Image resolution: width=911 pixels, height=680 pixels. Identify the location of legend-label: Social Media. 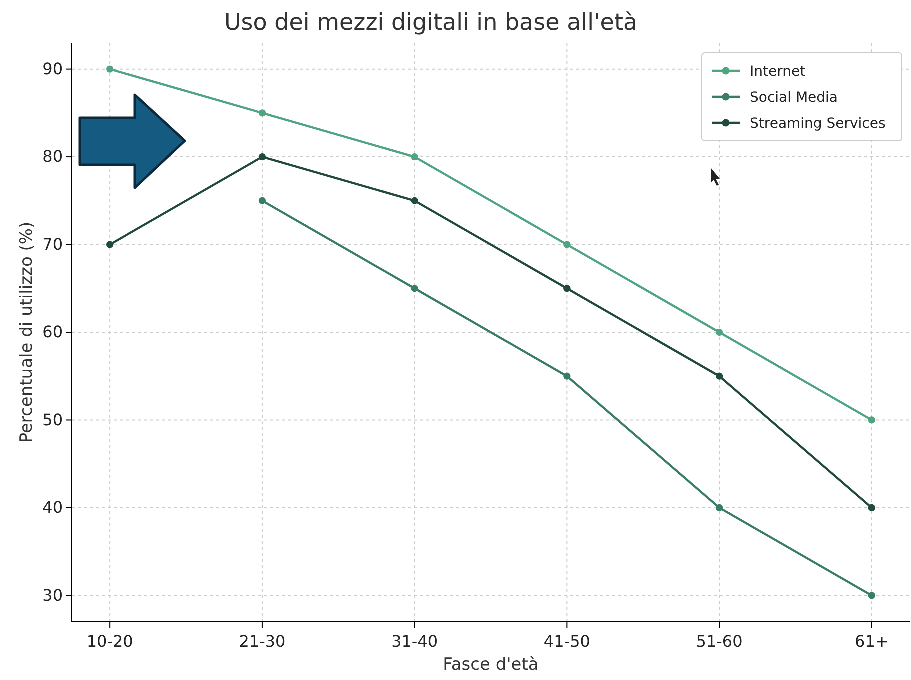
(794, 98).